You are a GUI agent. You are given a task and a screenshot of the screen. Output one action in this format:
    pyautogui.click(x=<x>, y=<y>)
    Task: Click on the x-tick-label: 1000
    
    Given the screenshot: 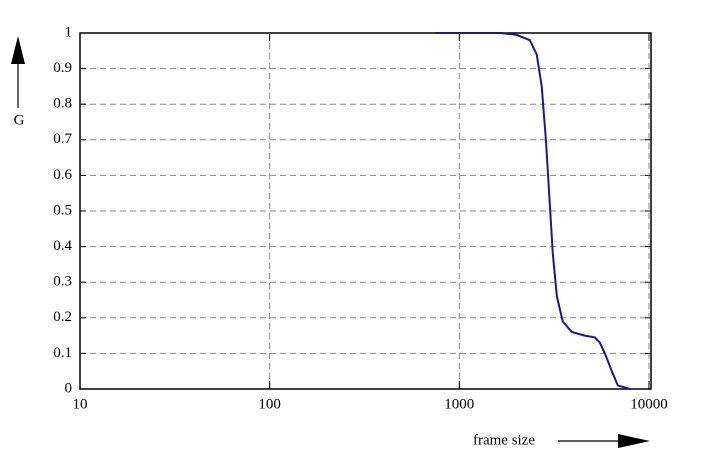 What is the action you would take?
    pyautogui.click(x=459, y=404)
    